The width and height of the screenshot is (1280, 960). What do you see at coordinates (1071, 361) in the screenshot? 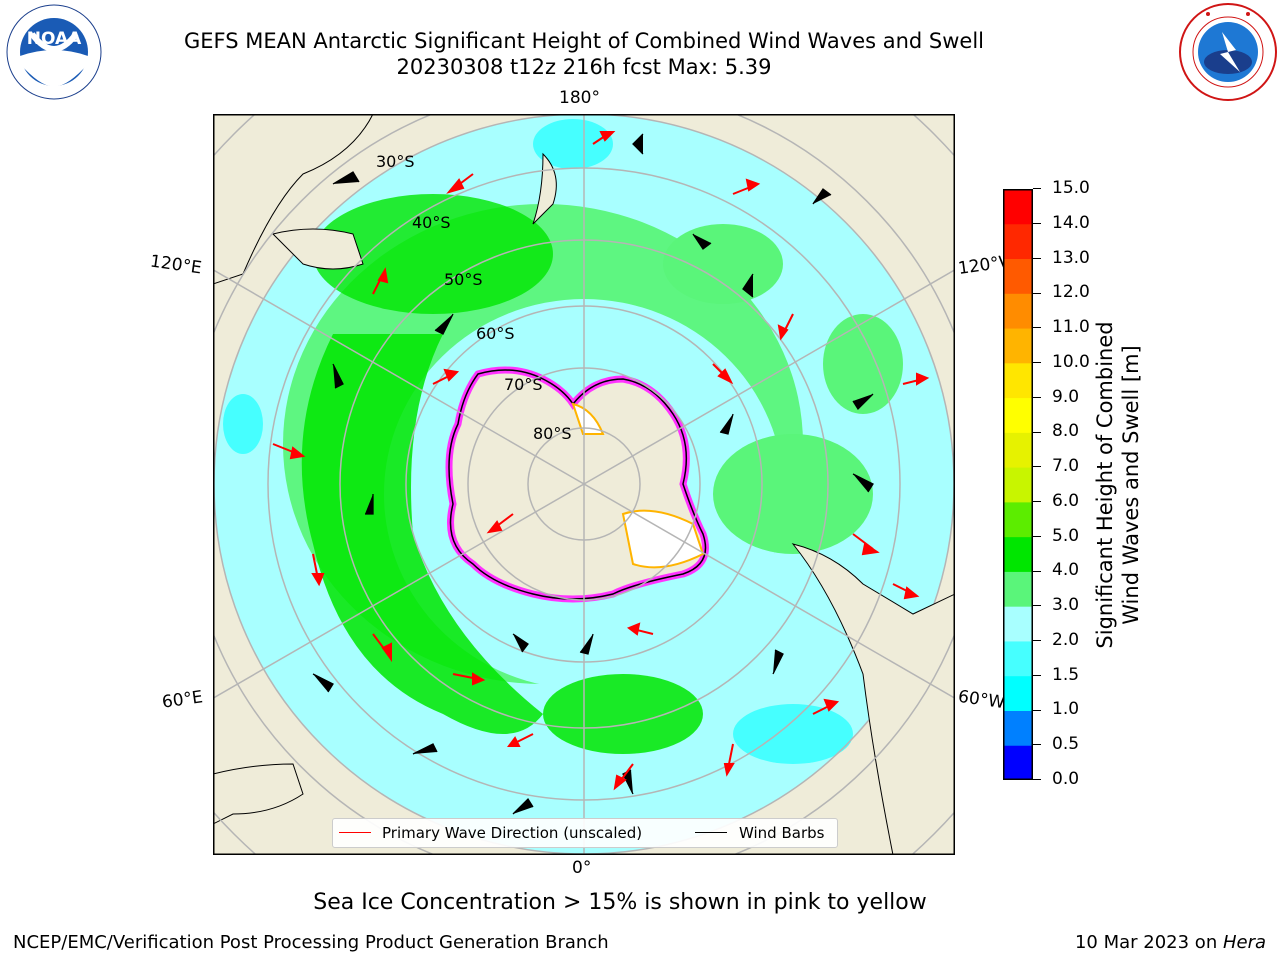
I see `colorbar-tick-label: 10.0` at bounding box center [1071, 361].